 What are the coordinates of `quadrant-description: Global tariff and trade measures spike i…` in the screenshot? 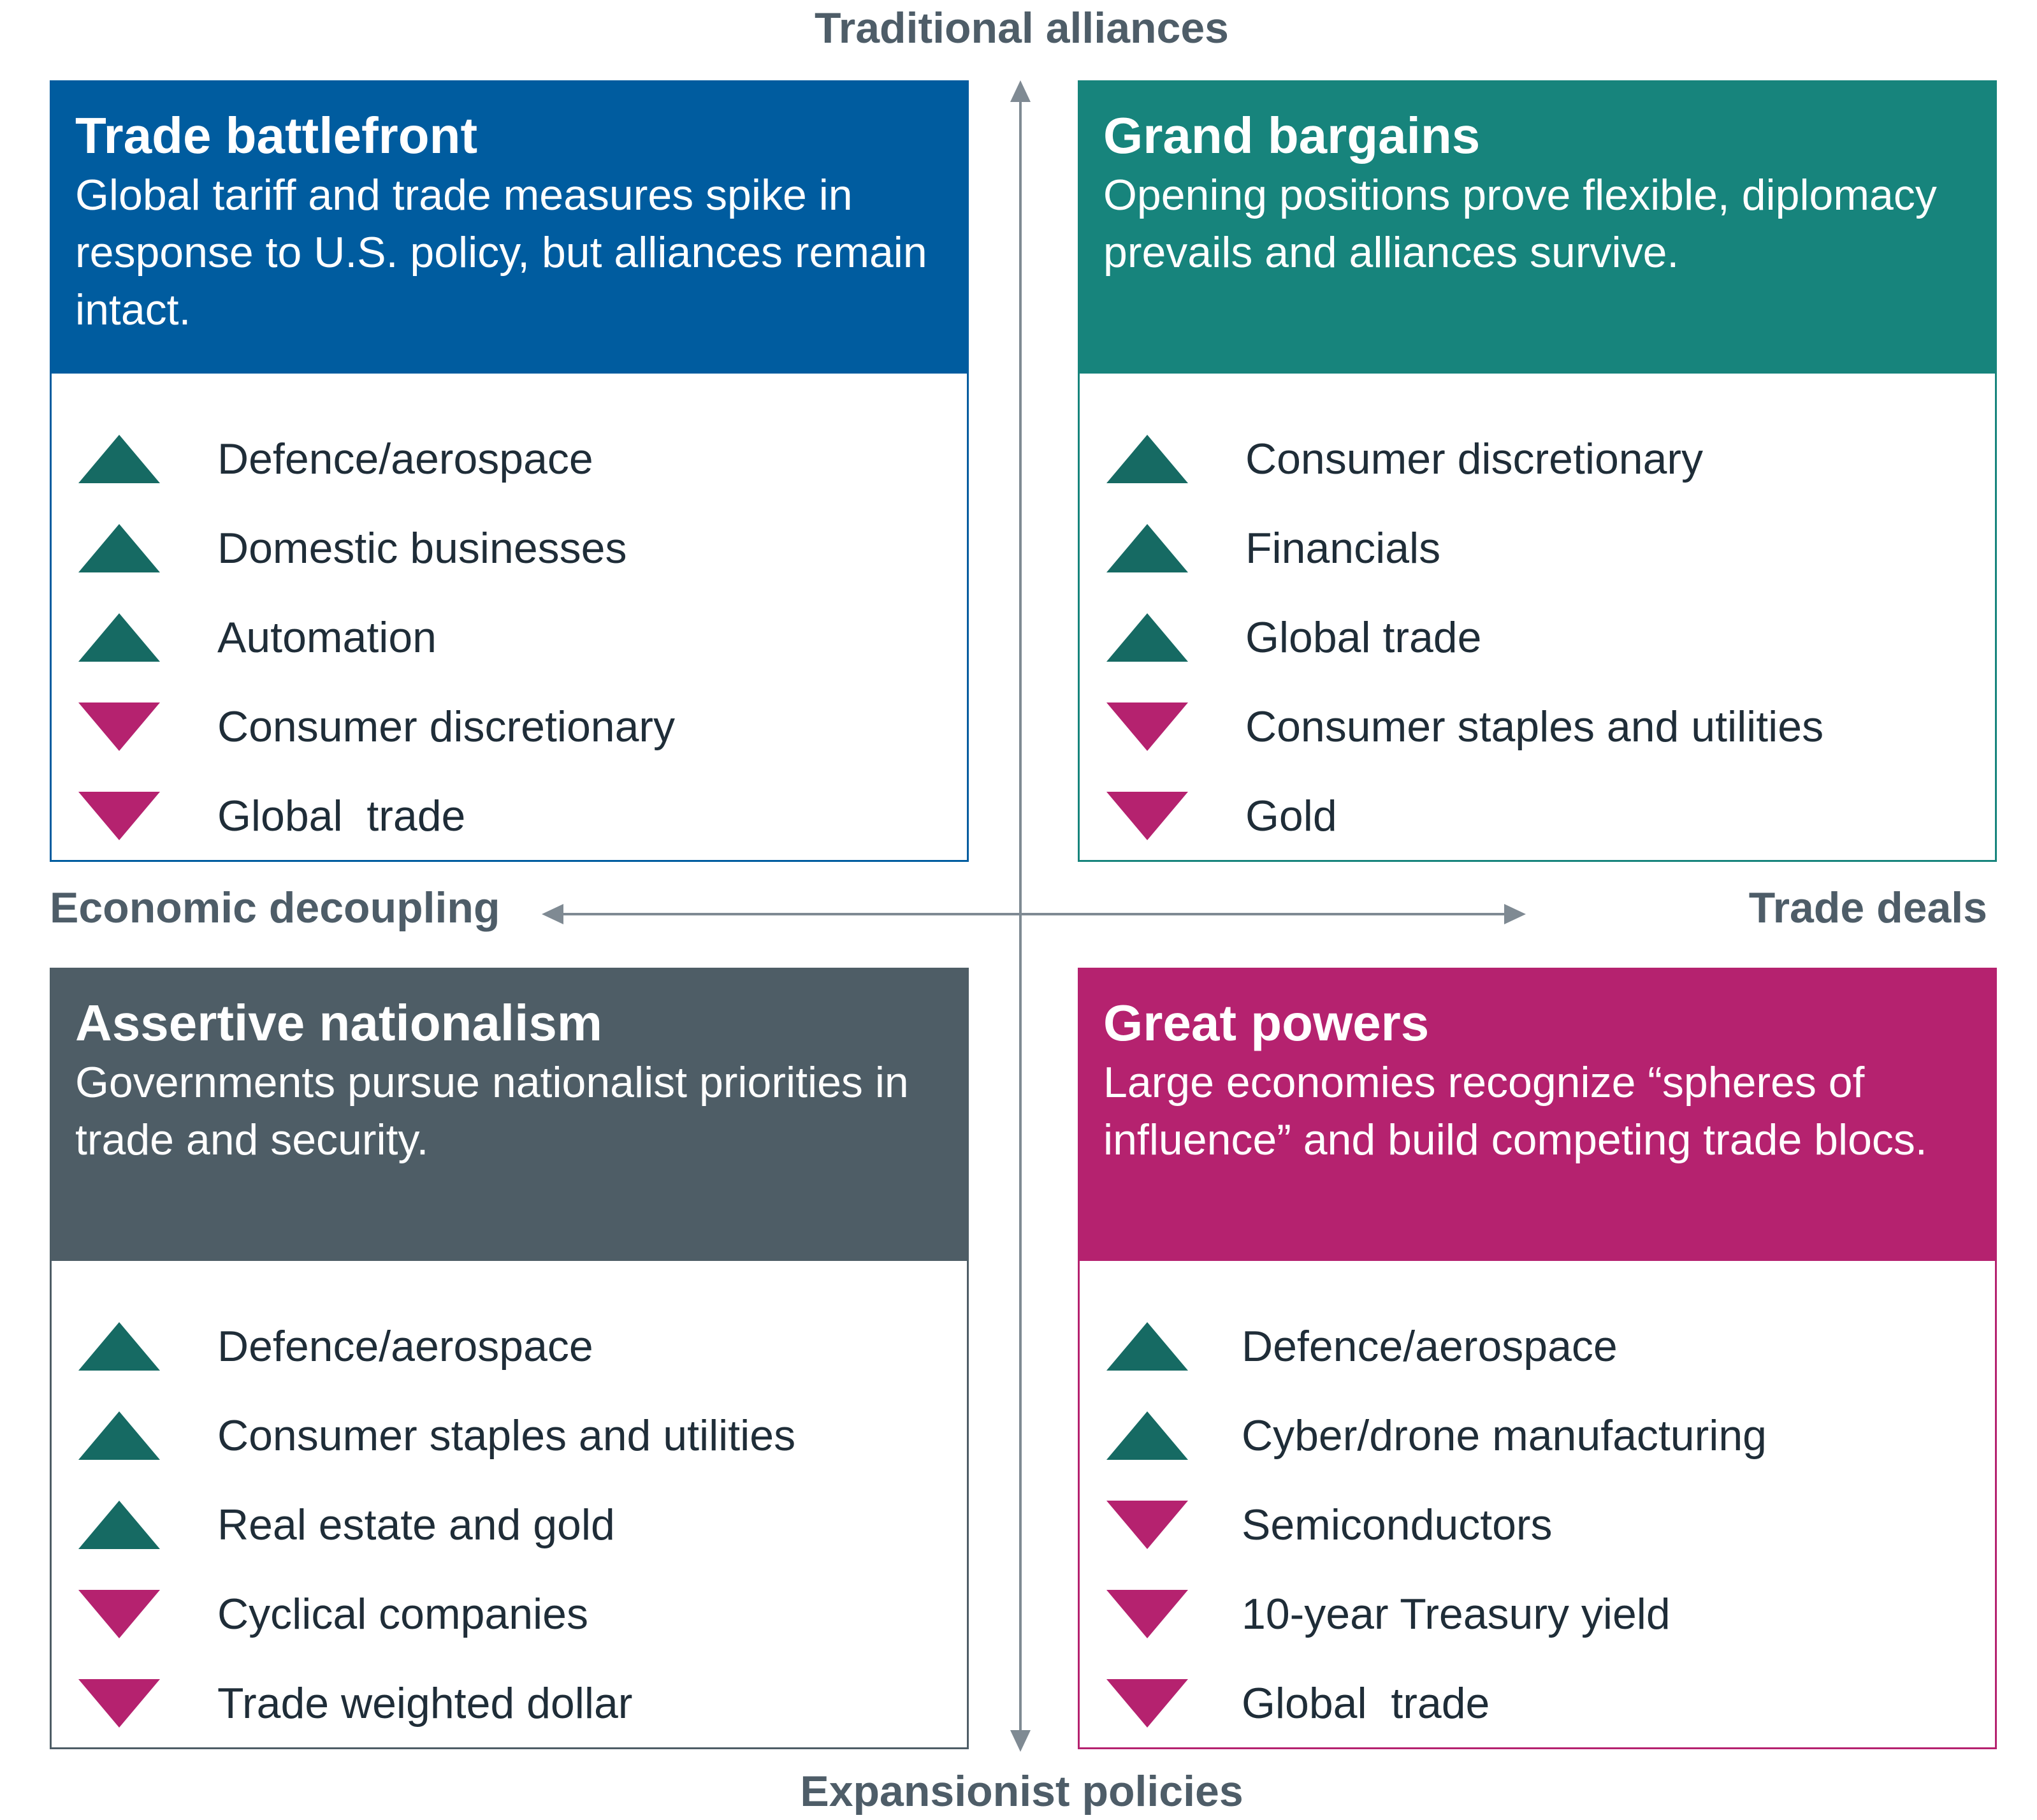 It's located at (501, 252).